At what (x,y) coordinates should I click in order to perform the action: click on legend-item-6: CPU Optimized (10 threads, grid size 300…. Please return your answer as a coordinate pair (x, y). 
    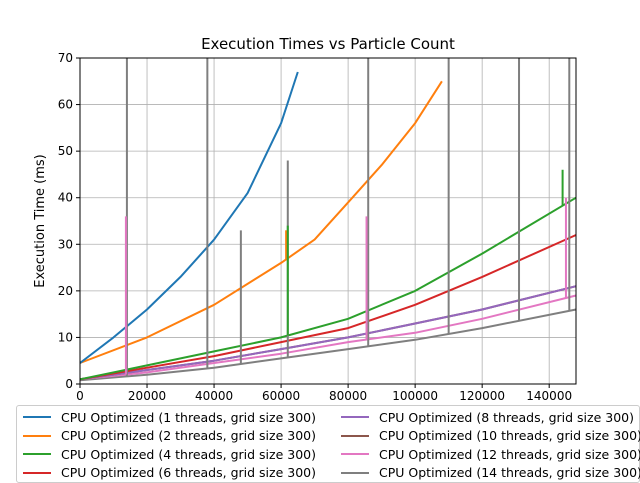
    Looking at the image, I should click on (490, 436).